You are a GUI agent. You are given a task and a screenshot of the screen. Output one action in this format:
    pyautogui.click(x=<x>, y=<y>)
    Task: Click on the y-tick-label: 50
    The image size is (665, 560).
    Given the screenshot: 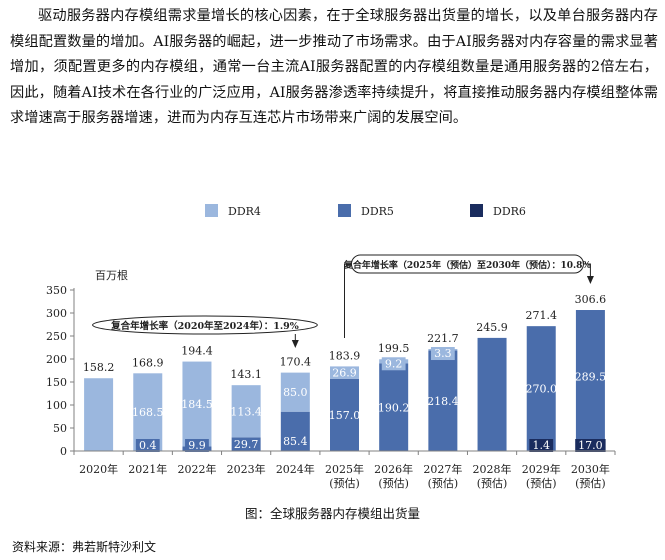 What is the action you would take?
    pyautogui.click(x=60, y=428)
    